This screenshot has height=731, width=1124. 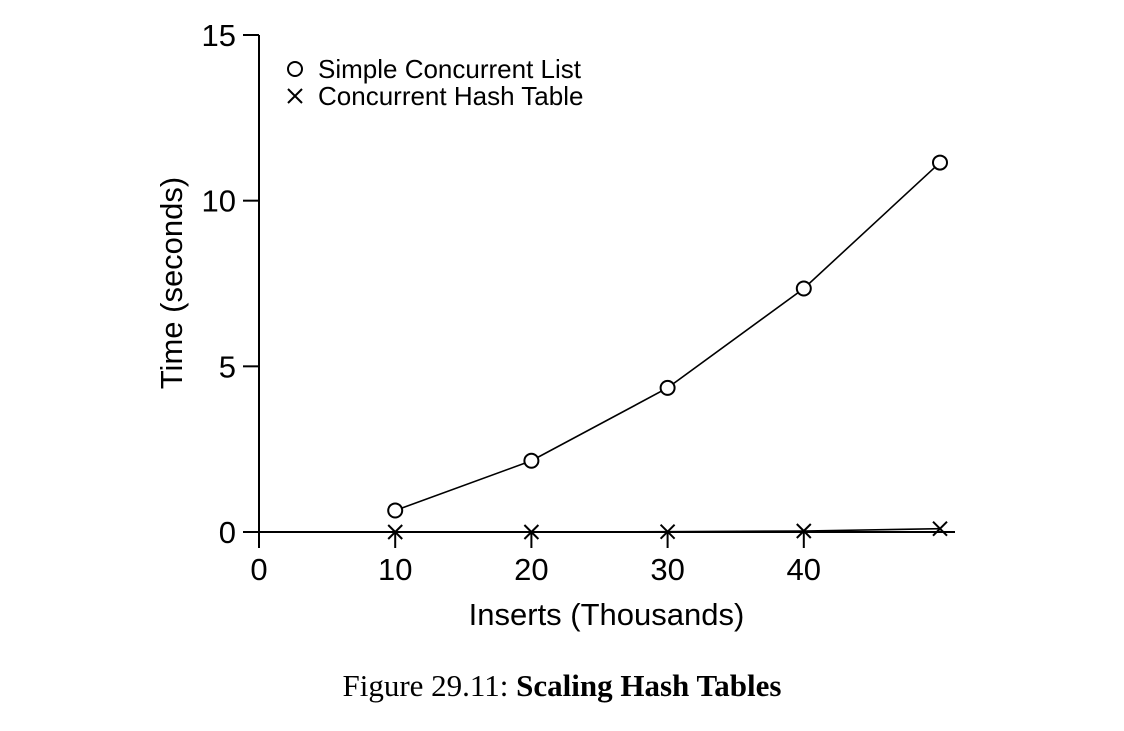 What do you see at coordinates (227, 532) in the screenshot?
I see `y-tick-label: 0` at bounding box center [227, 532].